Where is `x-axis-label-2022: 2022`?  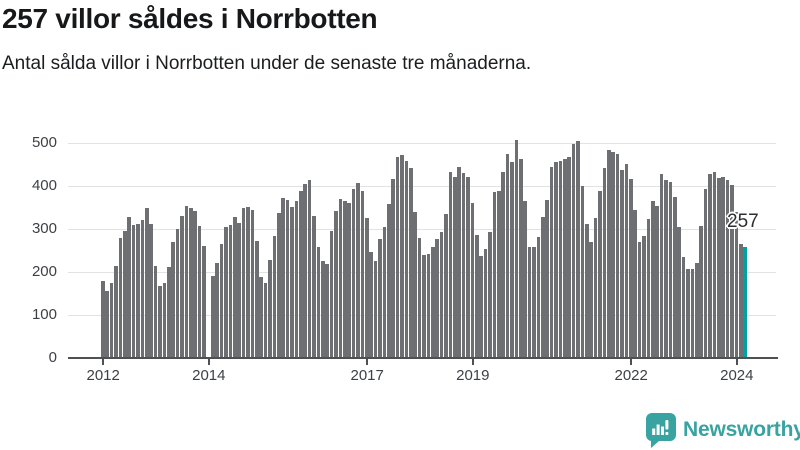
x-axis-label-2022: 2022 is located at coordinates (631, 375).